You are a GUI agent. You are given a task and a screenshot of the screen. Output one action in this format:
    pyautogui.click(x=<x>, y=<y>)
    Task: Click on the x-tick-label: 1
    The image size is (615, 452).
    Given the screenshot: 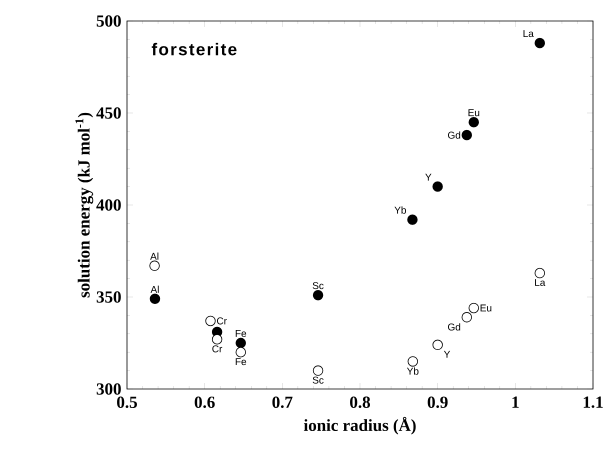 What is the action you would take?
    pyautogui.click(x=515, y=402)
    